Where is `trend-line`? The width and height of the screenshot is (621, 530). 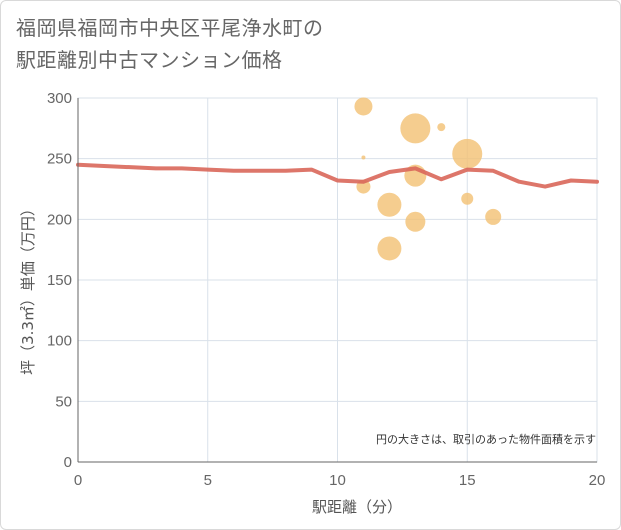
trend-line is located at coordinates (337, 175).